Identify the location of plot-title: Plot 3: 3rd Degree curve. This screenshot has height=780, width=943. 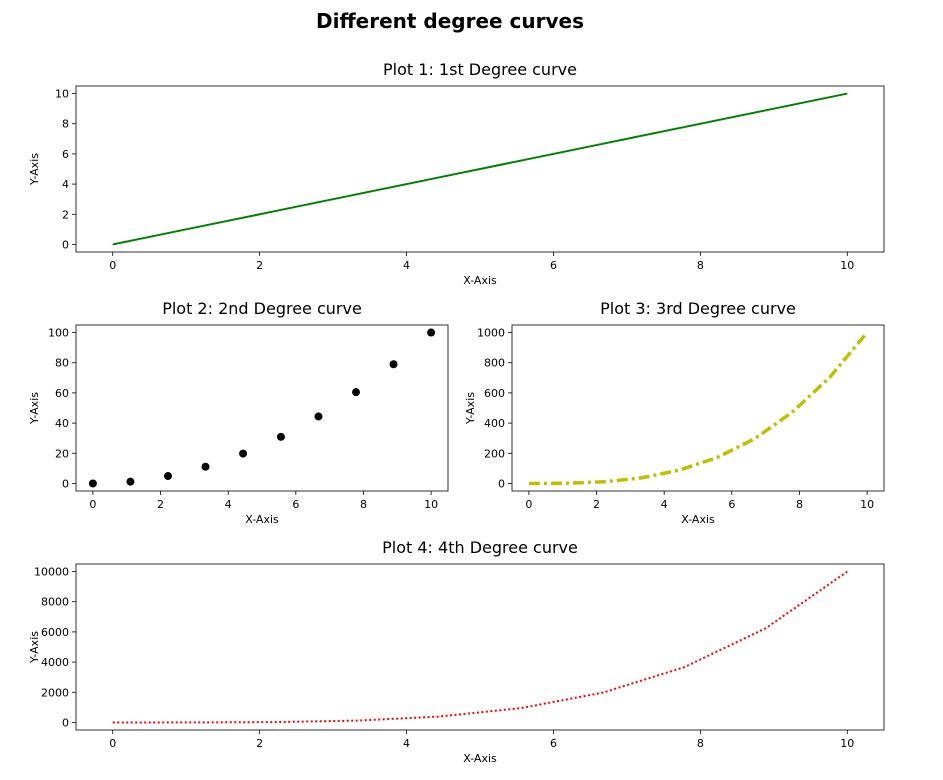
(698, 308).